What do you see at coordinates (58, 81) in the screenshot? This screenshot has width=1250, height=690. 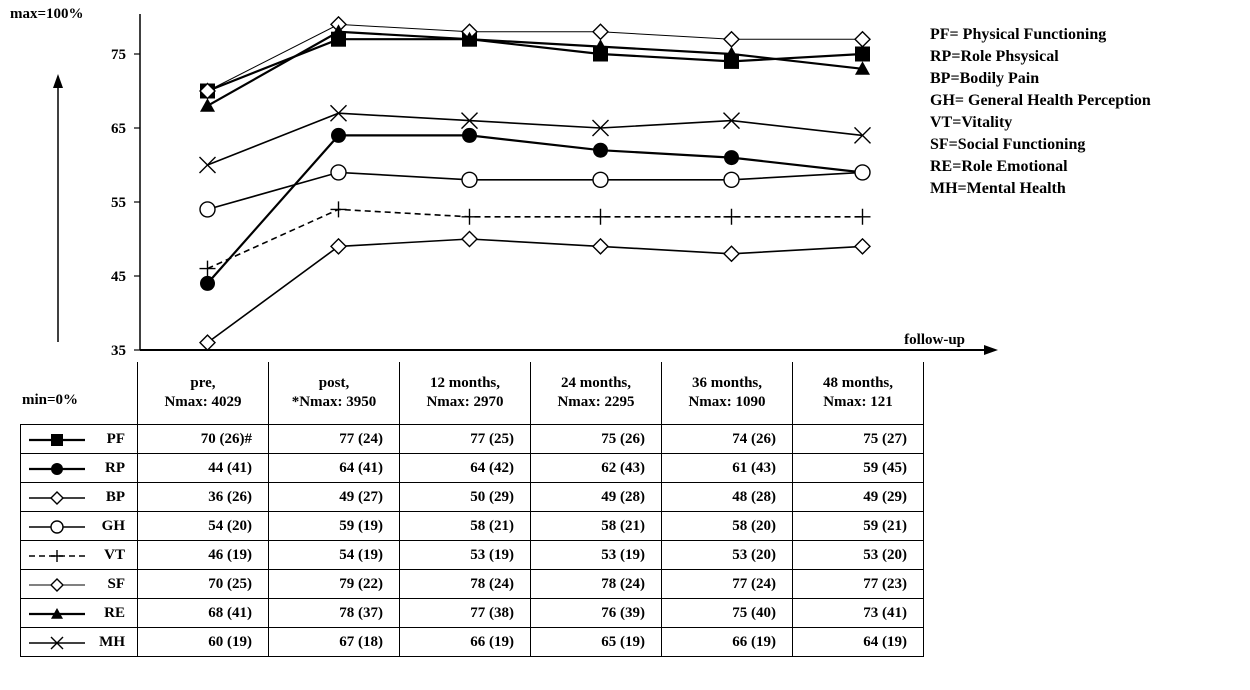 I see `up-arrow-icon` at bounding box center [58, 81].